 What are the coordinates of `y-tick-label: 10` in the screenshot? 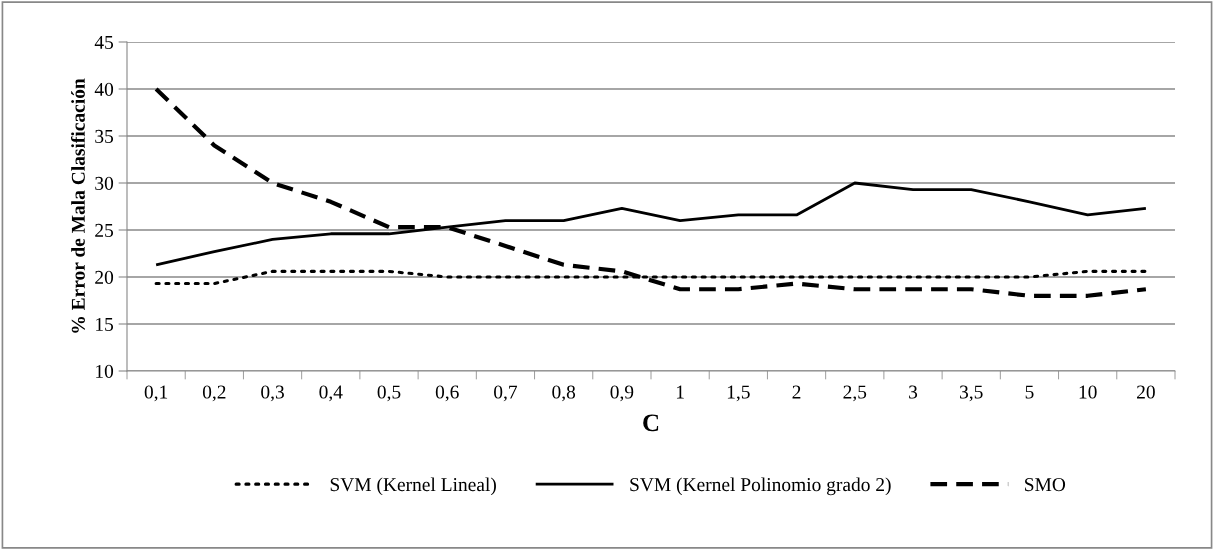 It's located at (105, 371).